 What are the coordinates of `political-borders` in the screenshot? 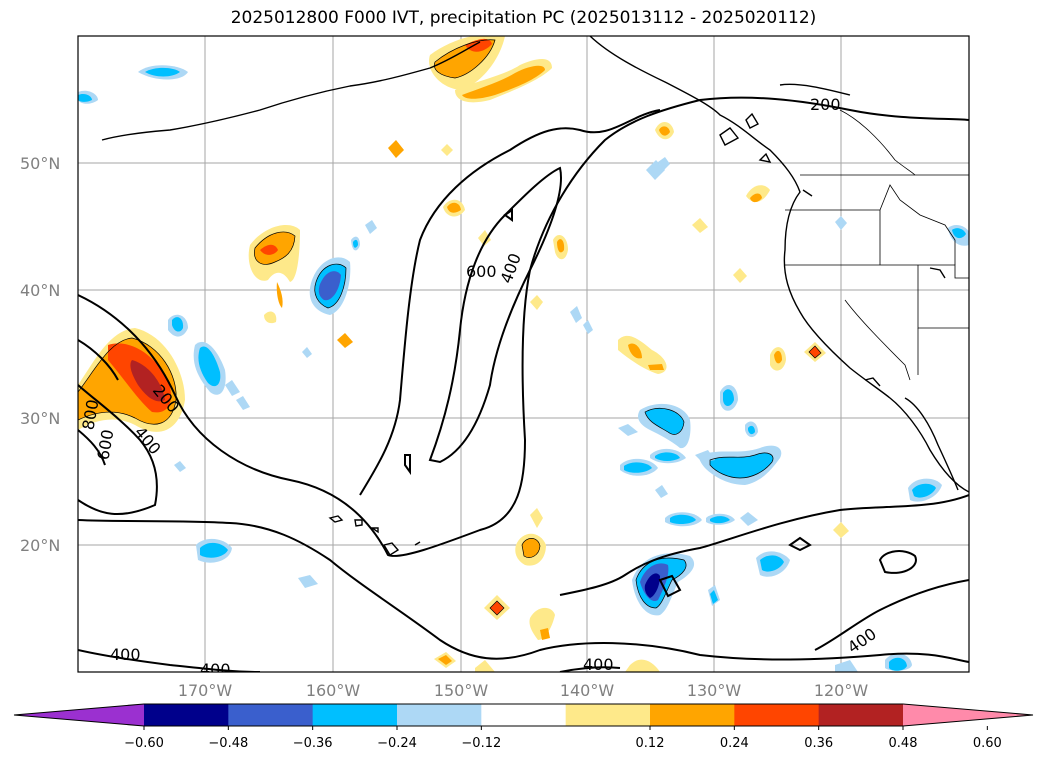 It's located at (877, 245).